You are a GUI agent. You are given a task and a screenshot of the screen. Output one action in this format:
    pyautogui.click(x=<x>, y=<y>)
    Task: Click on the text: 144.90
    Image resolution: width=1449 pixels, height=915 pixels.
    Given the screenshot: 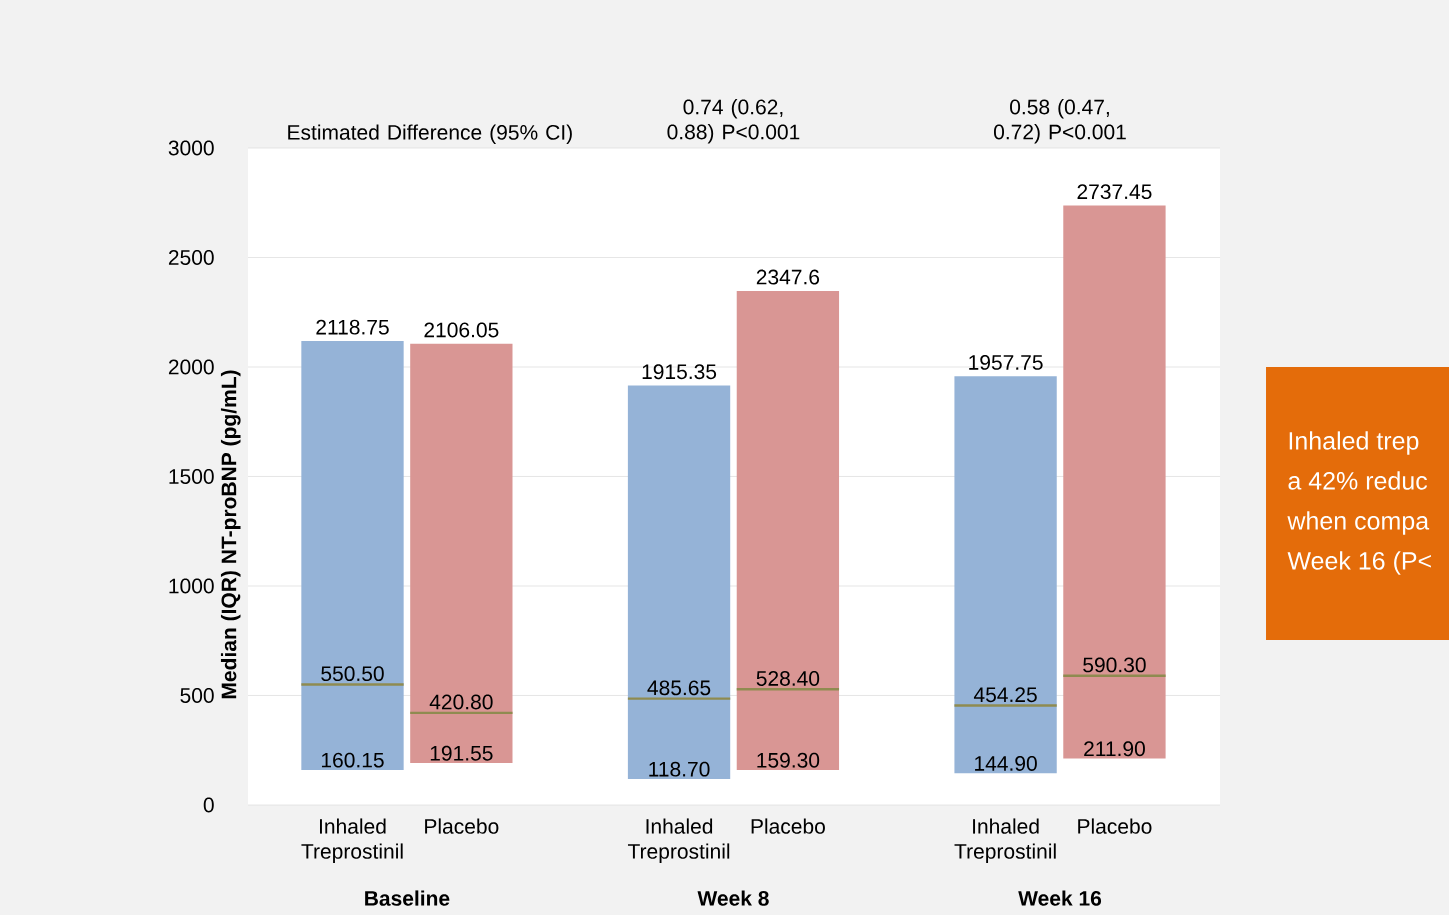 What is the action you would take?
    pyautogui.click(x=1006, y=763)
    